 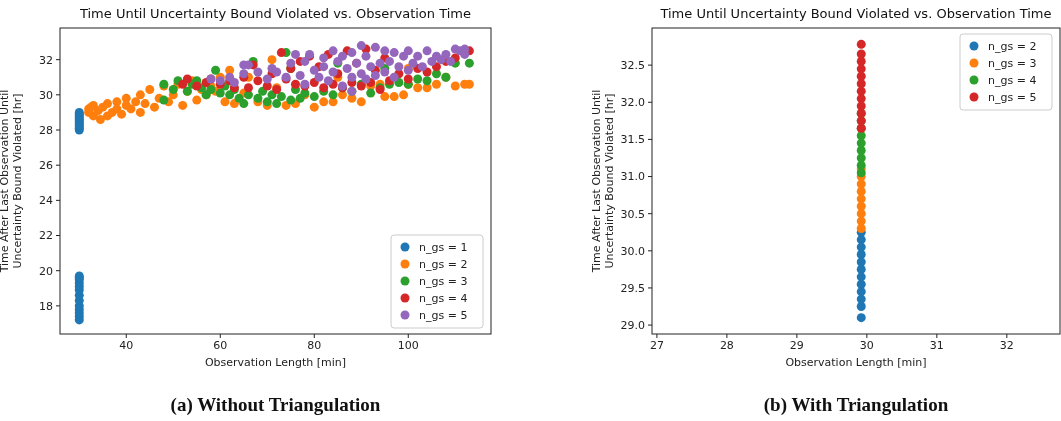 I want to click on text: (b) With Triangulation, so click(x=856, y=405).